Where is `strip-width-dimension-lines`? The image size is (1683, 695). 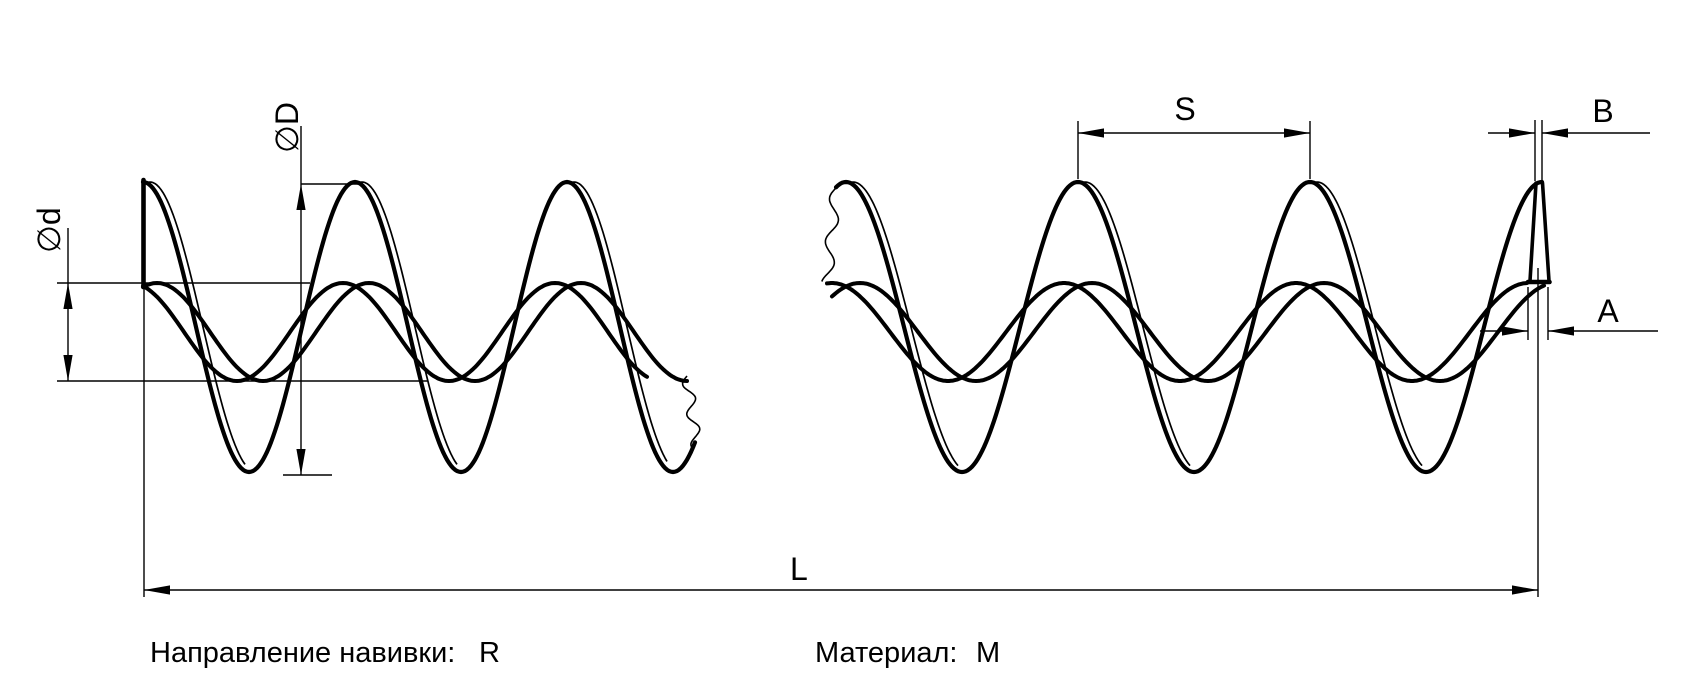 strip-width-dimension-lines is located at coordinates (1569, 432).